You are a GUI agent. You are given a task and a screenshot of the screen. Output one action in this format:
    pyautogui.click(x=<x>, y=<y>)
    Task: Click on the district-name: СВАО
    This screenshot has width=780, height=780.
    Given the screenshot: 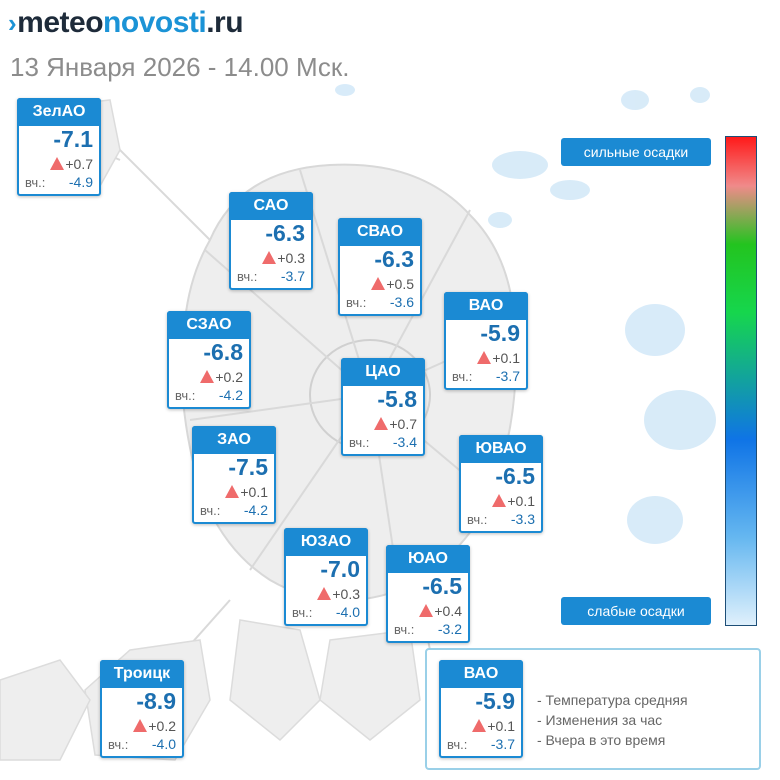 What is the action you would take?
    pyautogui.click(x=380, y=232)
    